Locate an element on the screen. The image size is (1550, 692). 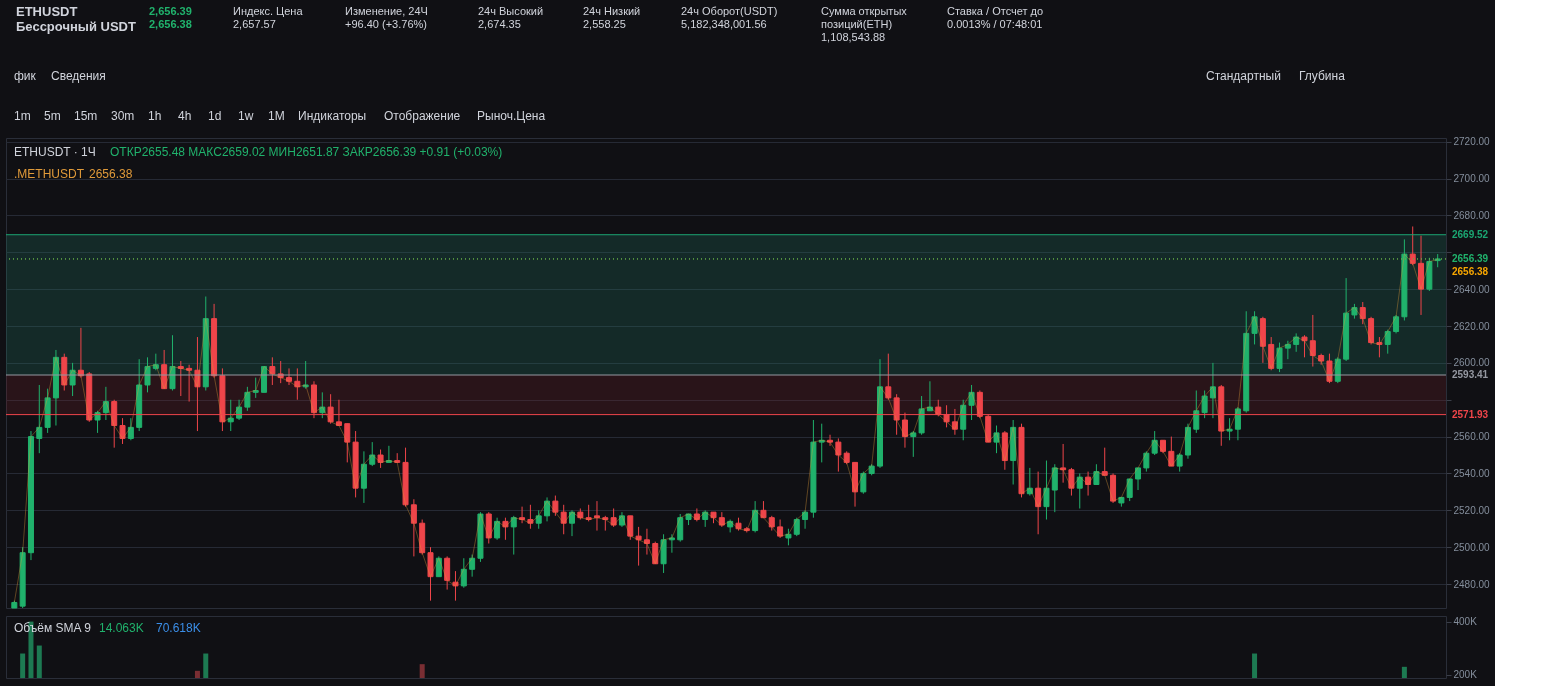
text: Индикаторы is located at coordinates (332, 116).